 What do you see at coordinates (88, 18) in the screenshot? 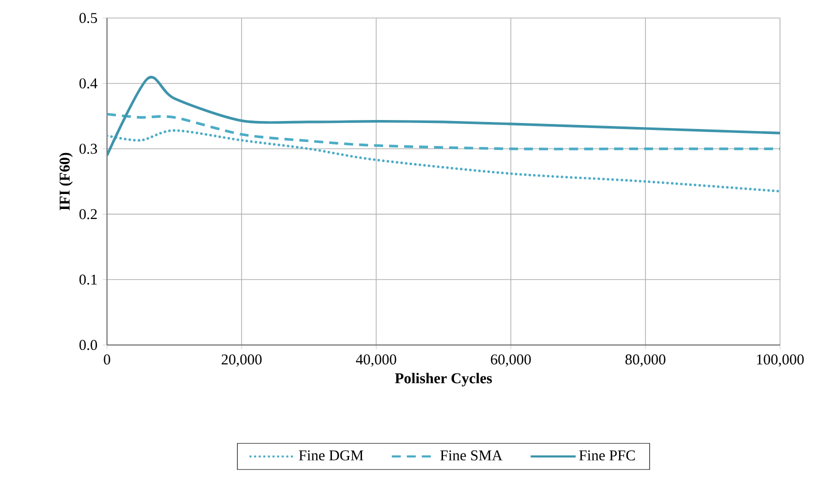
I see `y-tick-label: 0.5` at bounding box center [88, 18].